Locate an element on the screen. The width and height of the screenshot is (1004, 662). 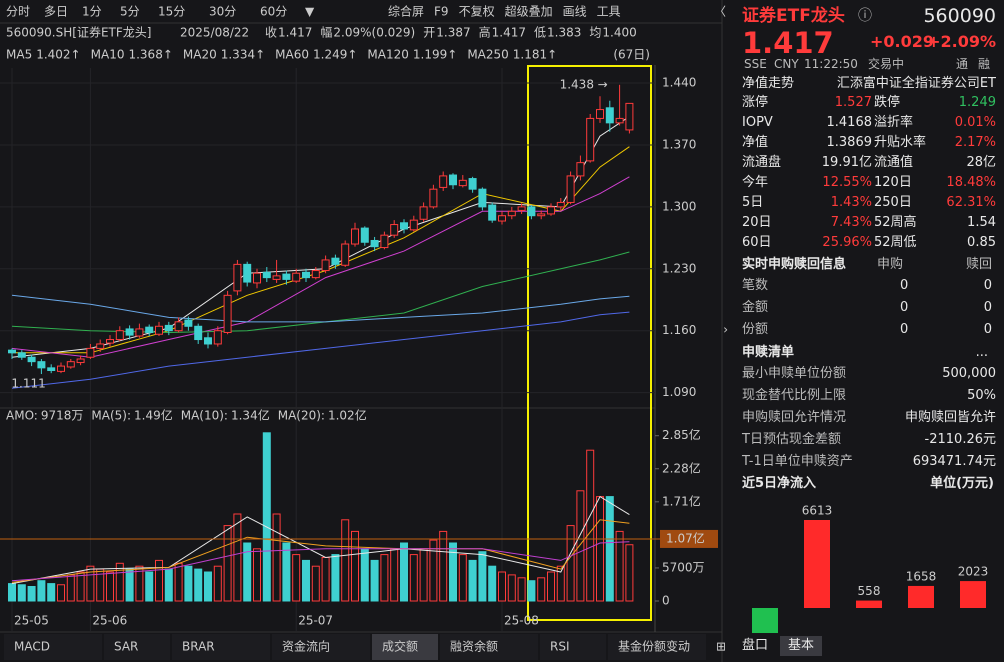
add-tab: ⊞ is located at coordinates (721, 647).